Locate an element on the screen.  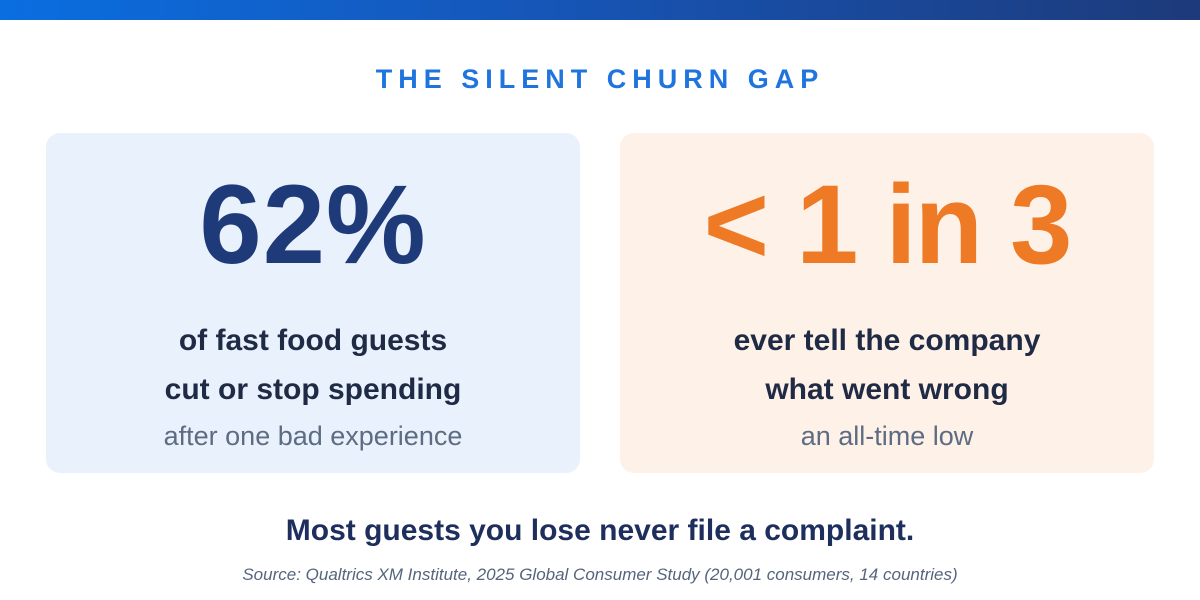
stat-subtext: an all-time low is located at coordinates (887, 436).